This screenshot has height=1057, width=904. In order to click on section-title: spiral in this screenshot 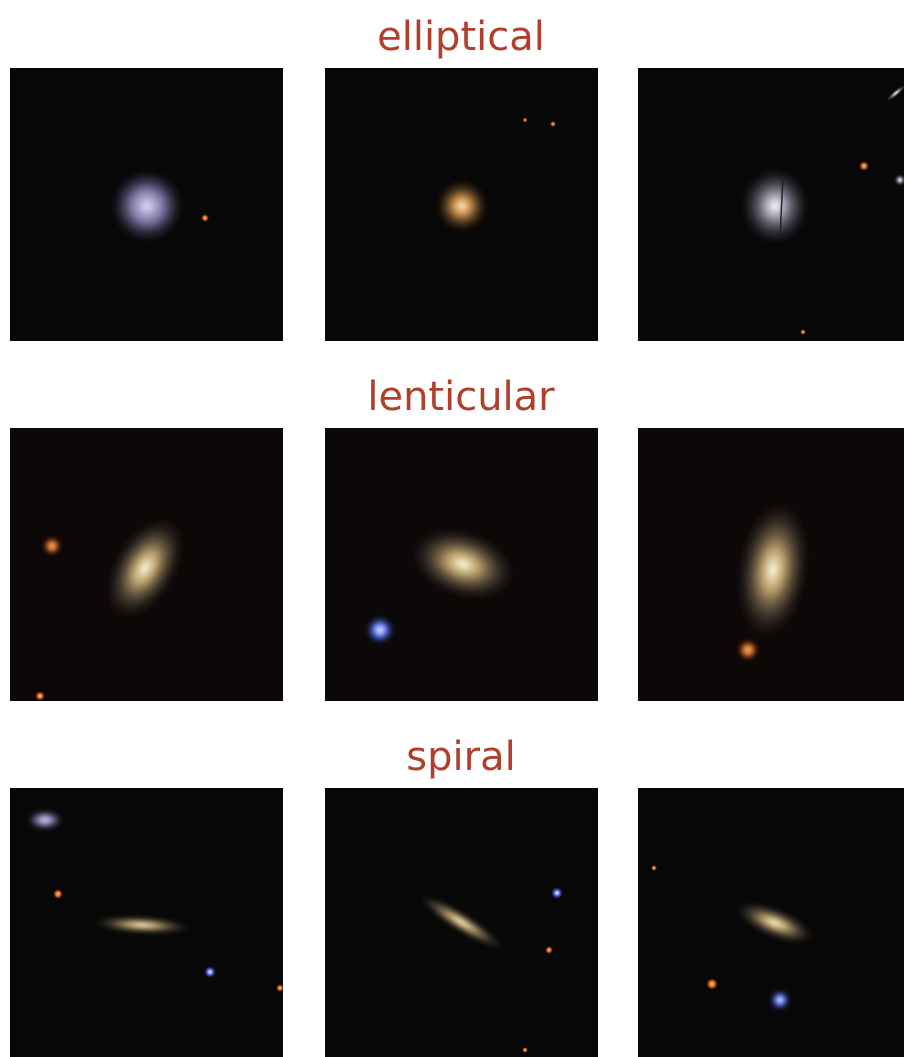, I will do `click(460, 757)`.